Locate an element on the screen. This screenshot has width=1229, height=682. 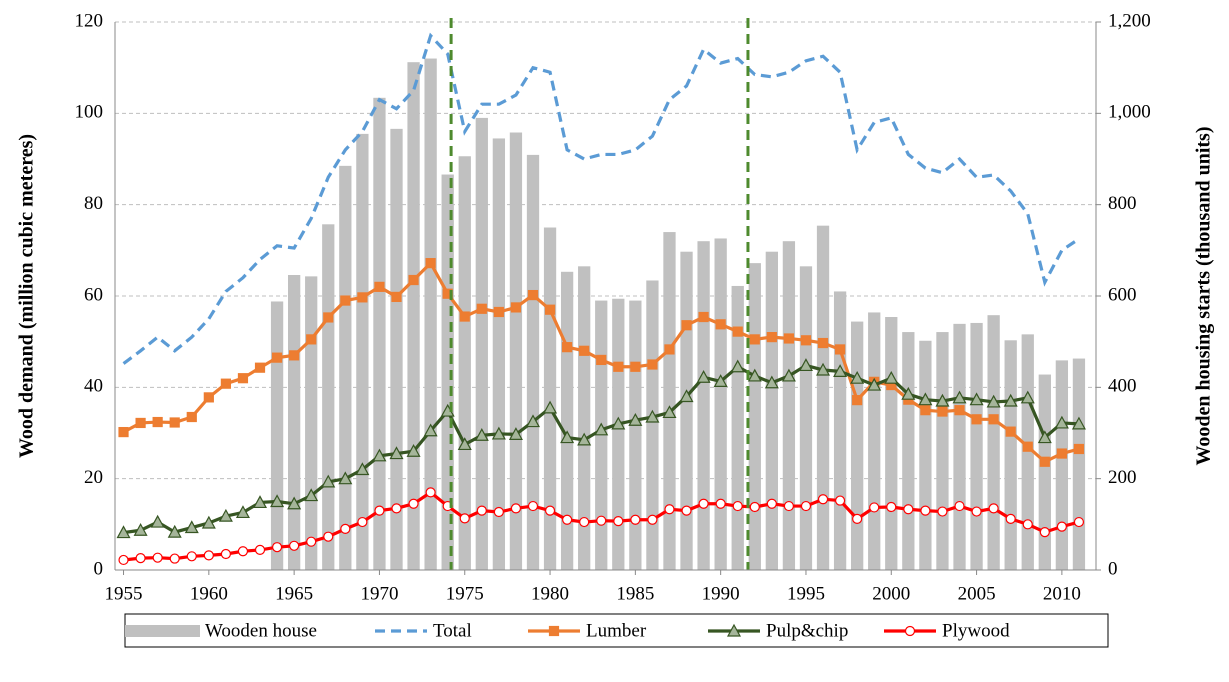
y-tick-label: 40 is located at coordinates (93, 386).